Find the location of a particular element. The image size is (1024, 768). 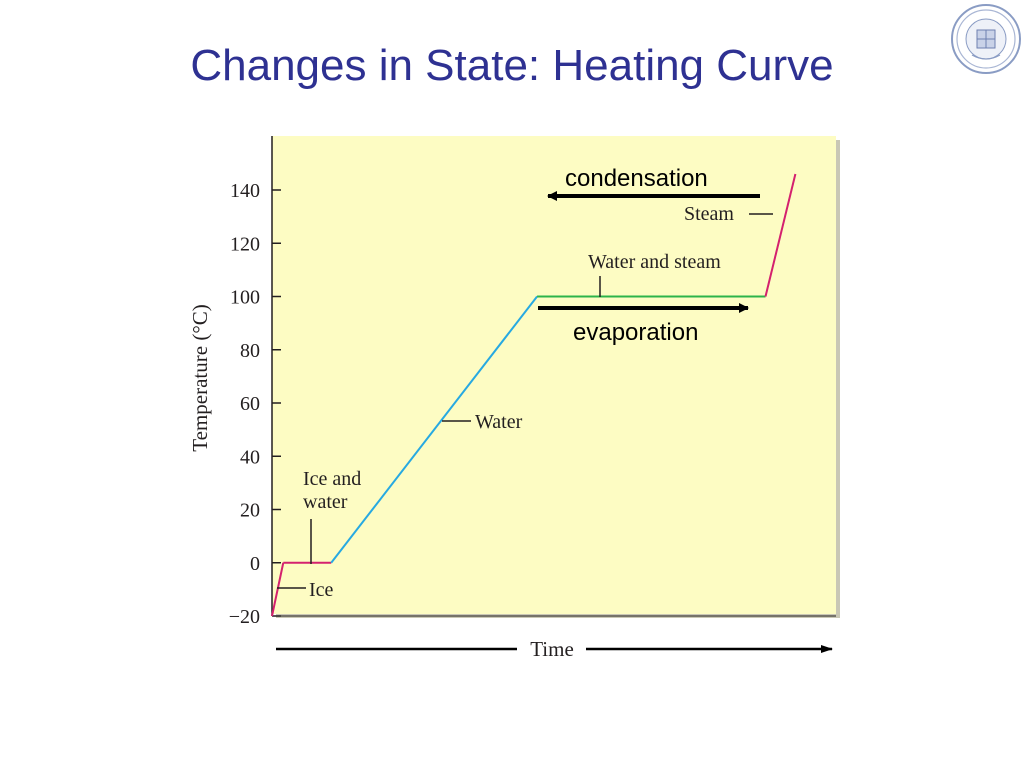

y-tick-label: 20 is located at coordinates (250, 511).